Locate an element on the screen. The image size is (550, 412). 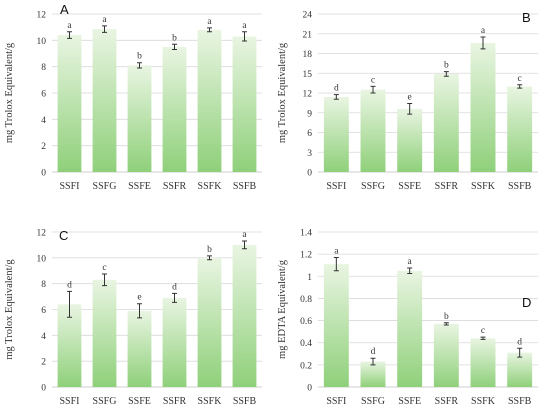
y-tick-label: 2 is located at coordinates (43, 147).